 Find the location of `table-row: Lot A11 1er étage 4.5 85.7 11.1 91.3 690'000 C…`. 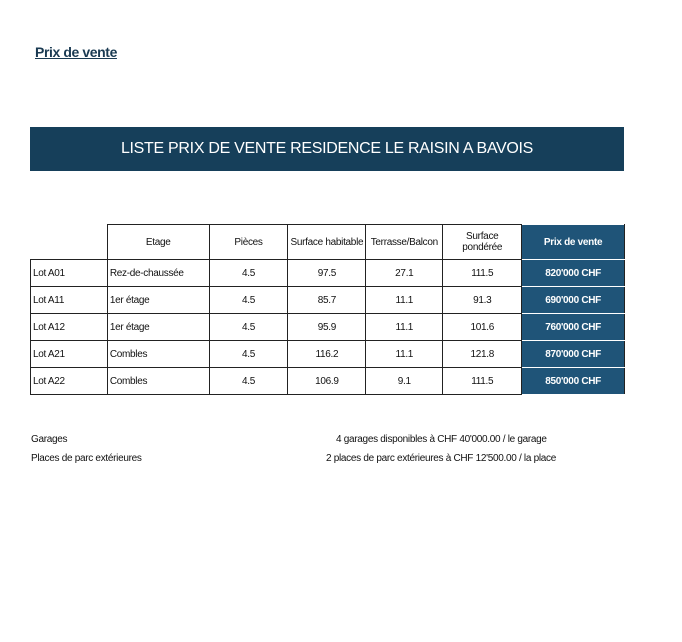

table-row: Lot A11 1er étage 4.5 85.7 11.1 91.3 690'000 C… is located at coordinates (327, 300).